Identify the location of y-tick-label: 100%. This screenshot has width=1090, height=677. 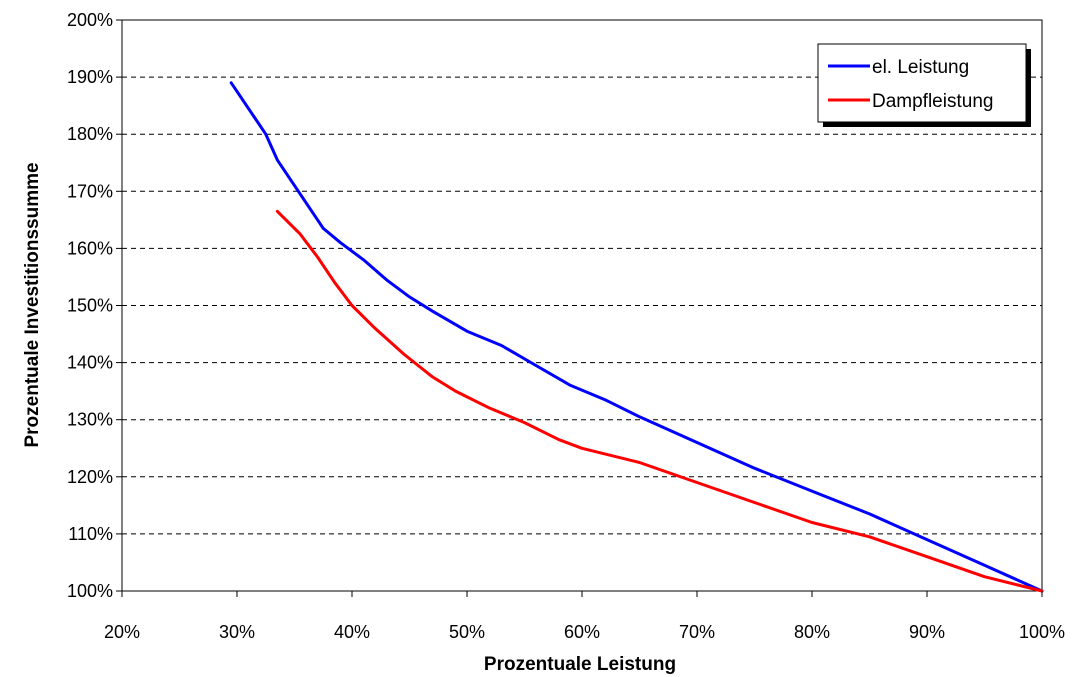
(90, 591).